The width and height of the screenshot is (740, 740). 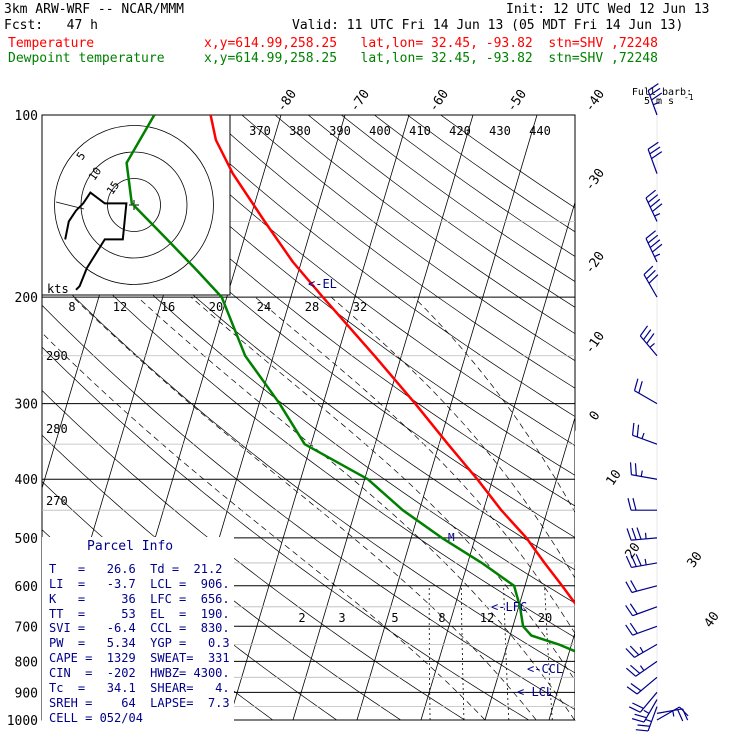 What do you see at coordinates (711, 619) in the screenshot?
I see `isotherm-label: 40` at bounding box center [711, 619].